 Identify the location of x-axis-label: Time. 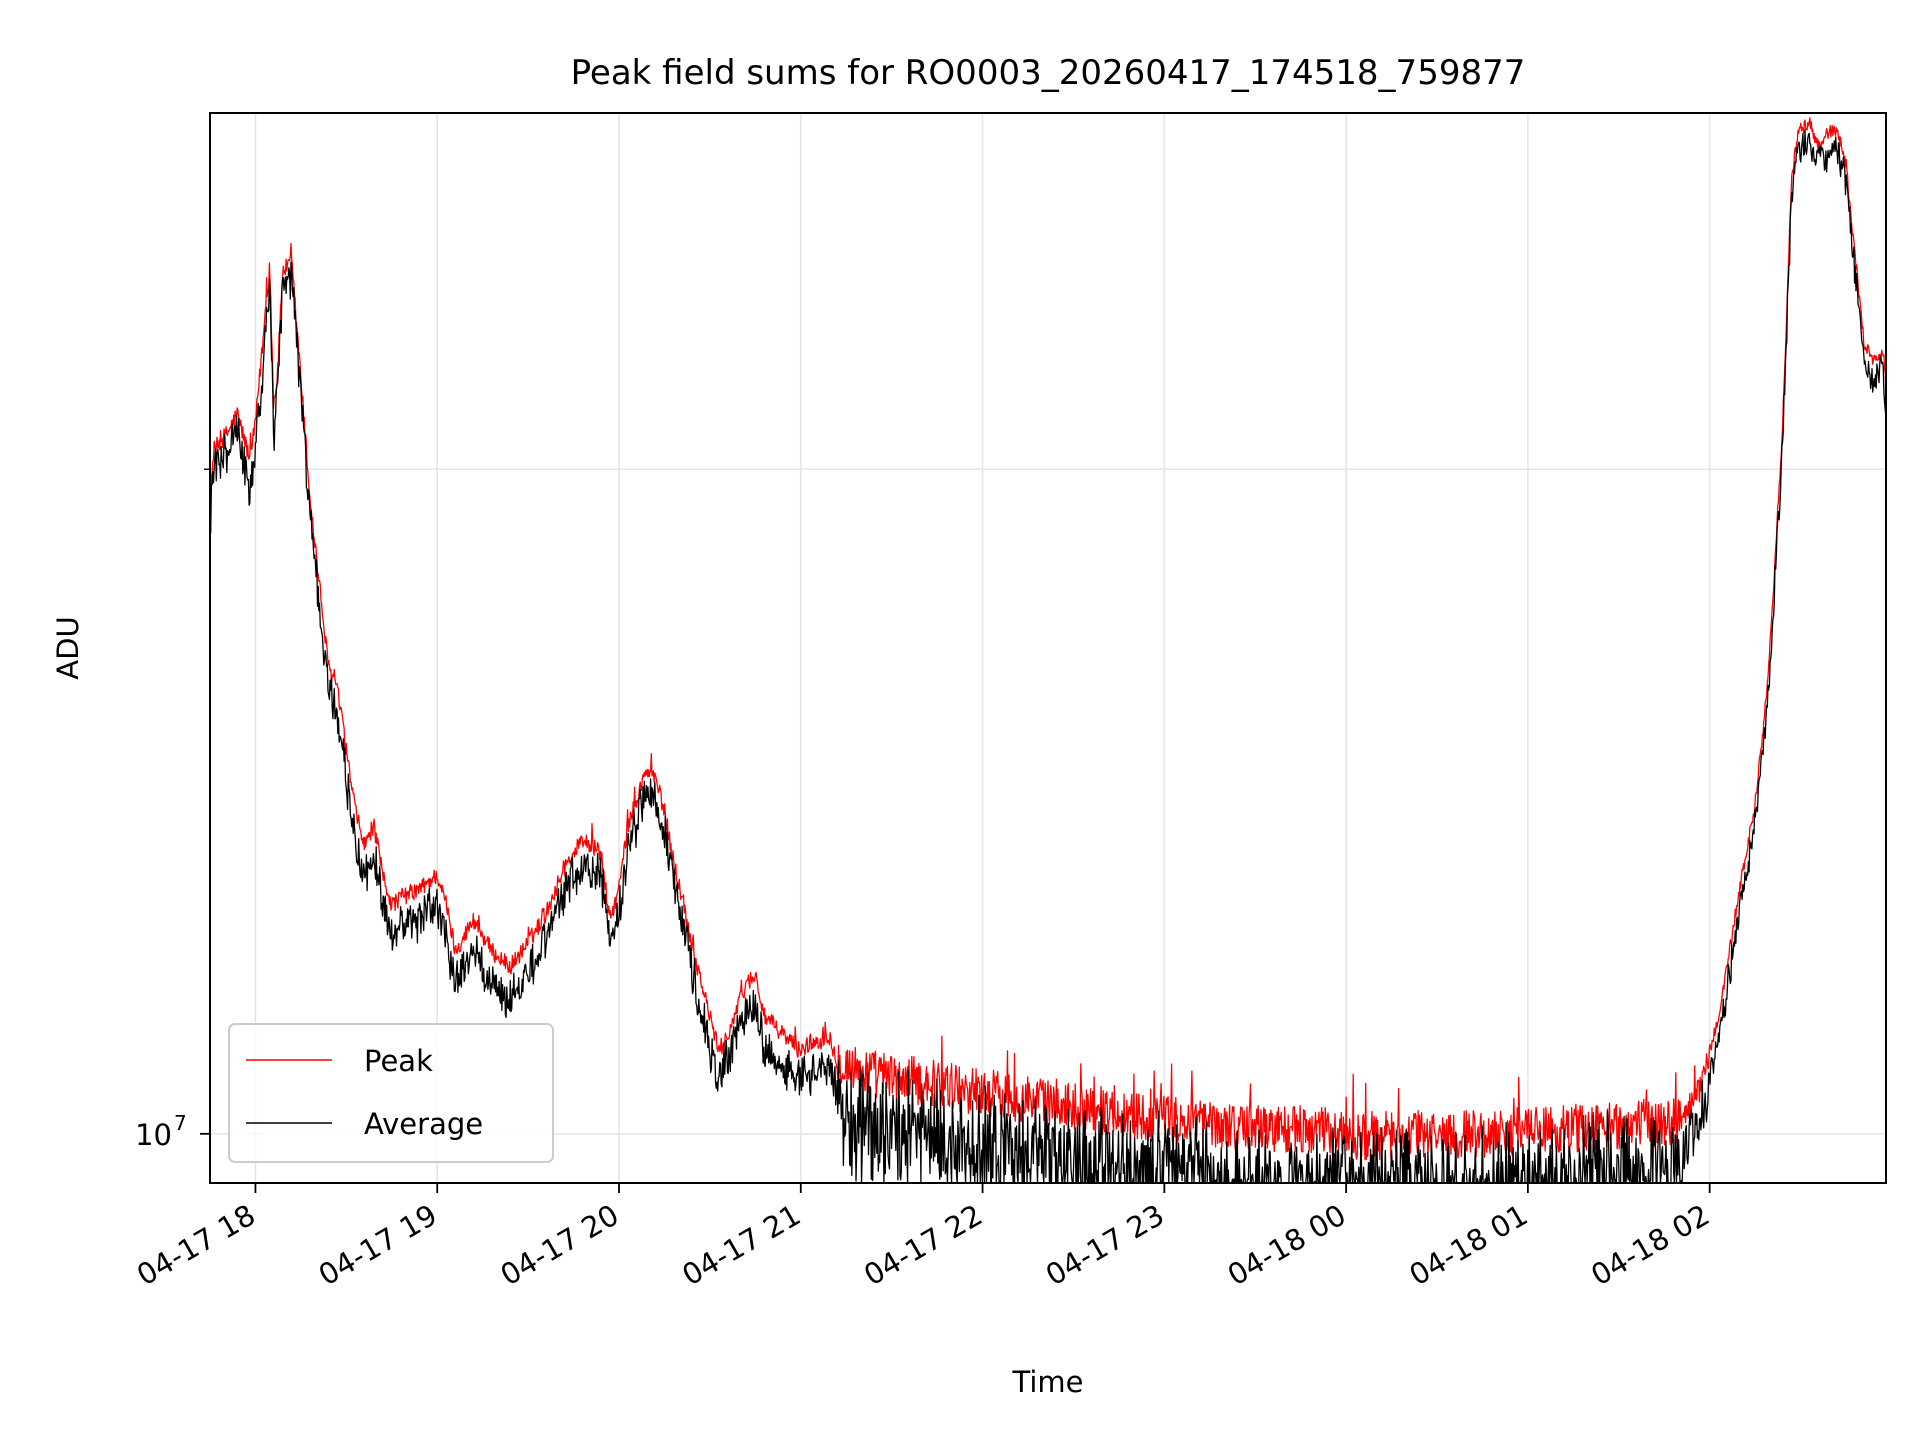
(1048, 1382).